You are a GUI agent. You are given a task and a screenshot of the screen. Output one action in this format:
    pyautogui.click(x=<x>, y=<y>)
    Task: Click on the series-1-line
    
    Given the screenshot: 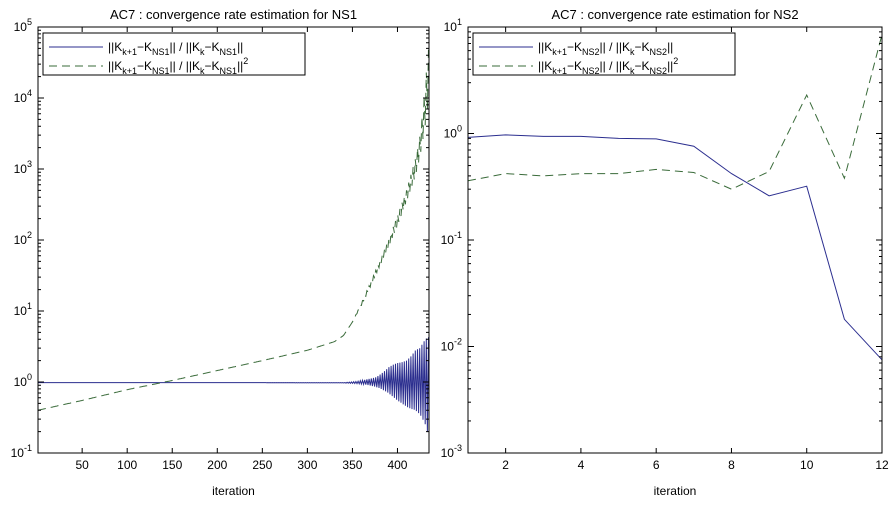 What is the action you would take?
    pyautogui.click(x=233, y=385)
    